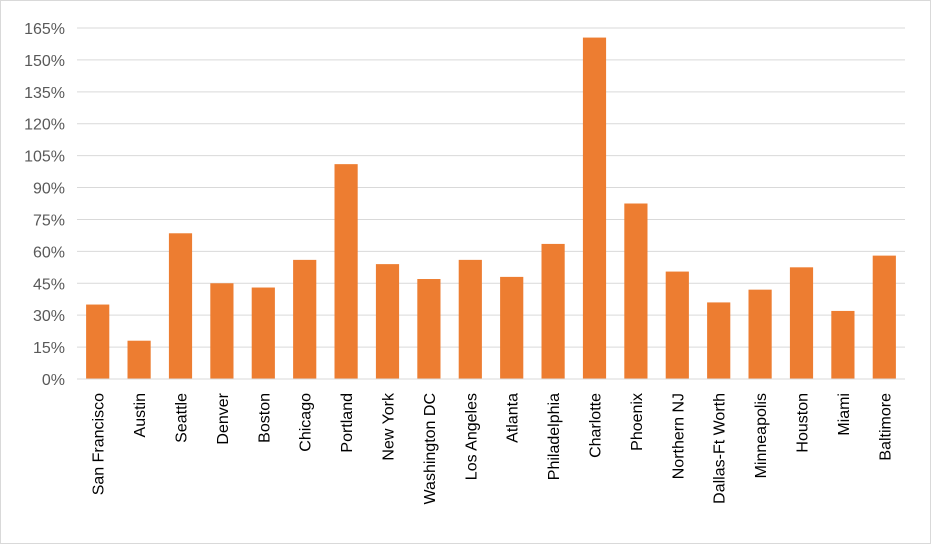 The width and height of the screenshot is (931, 545). I want to click on bar-san-francisco, so click(98, 341).